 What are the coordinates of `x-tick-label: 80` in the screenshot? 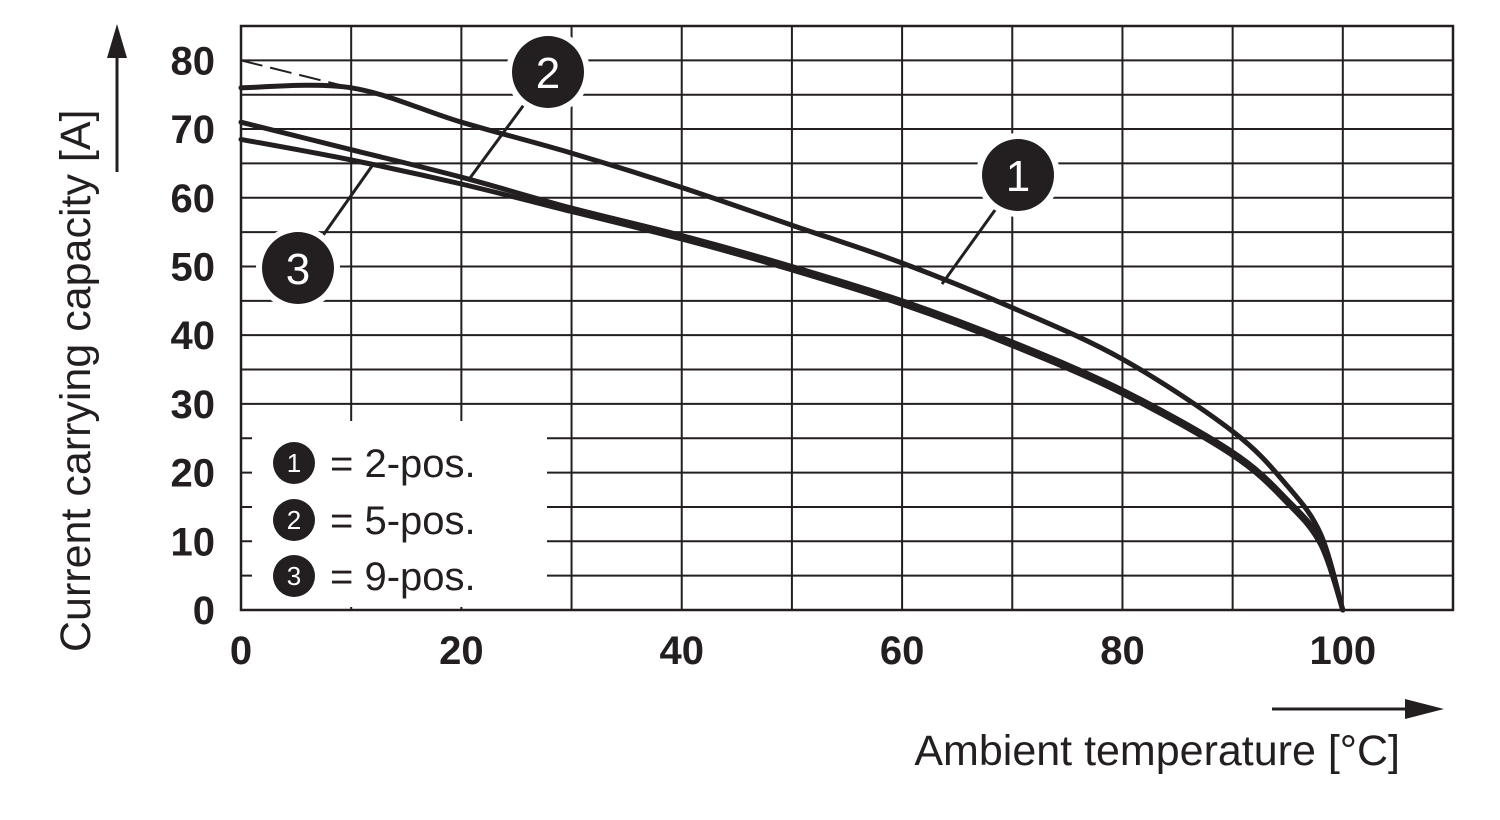 It's located at (1122, 651).